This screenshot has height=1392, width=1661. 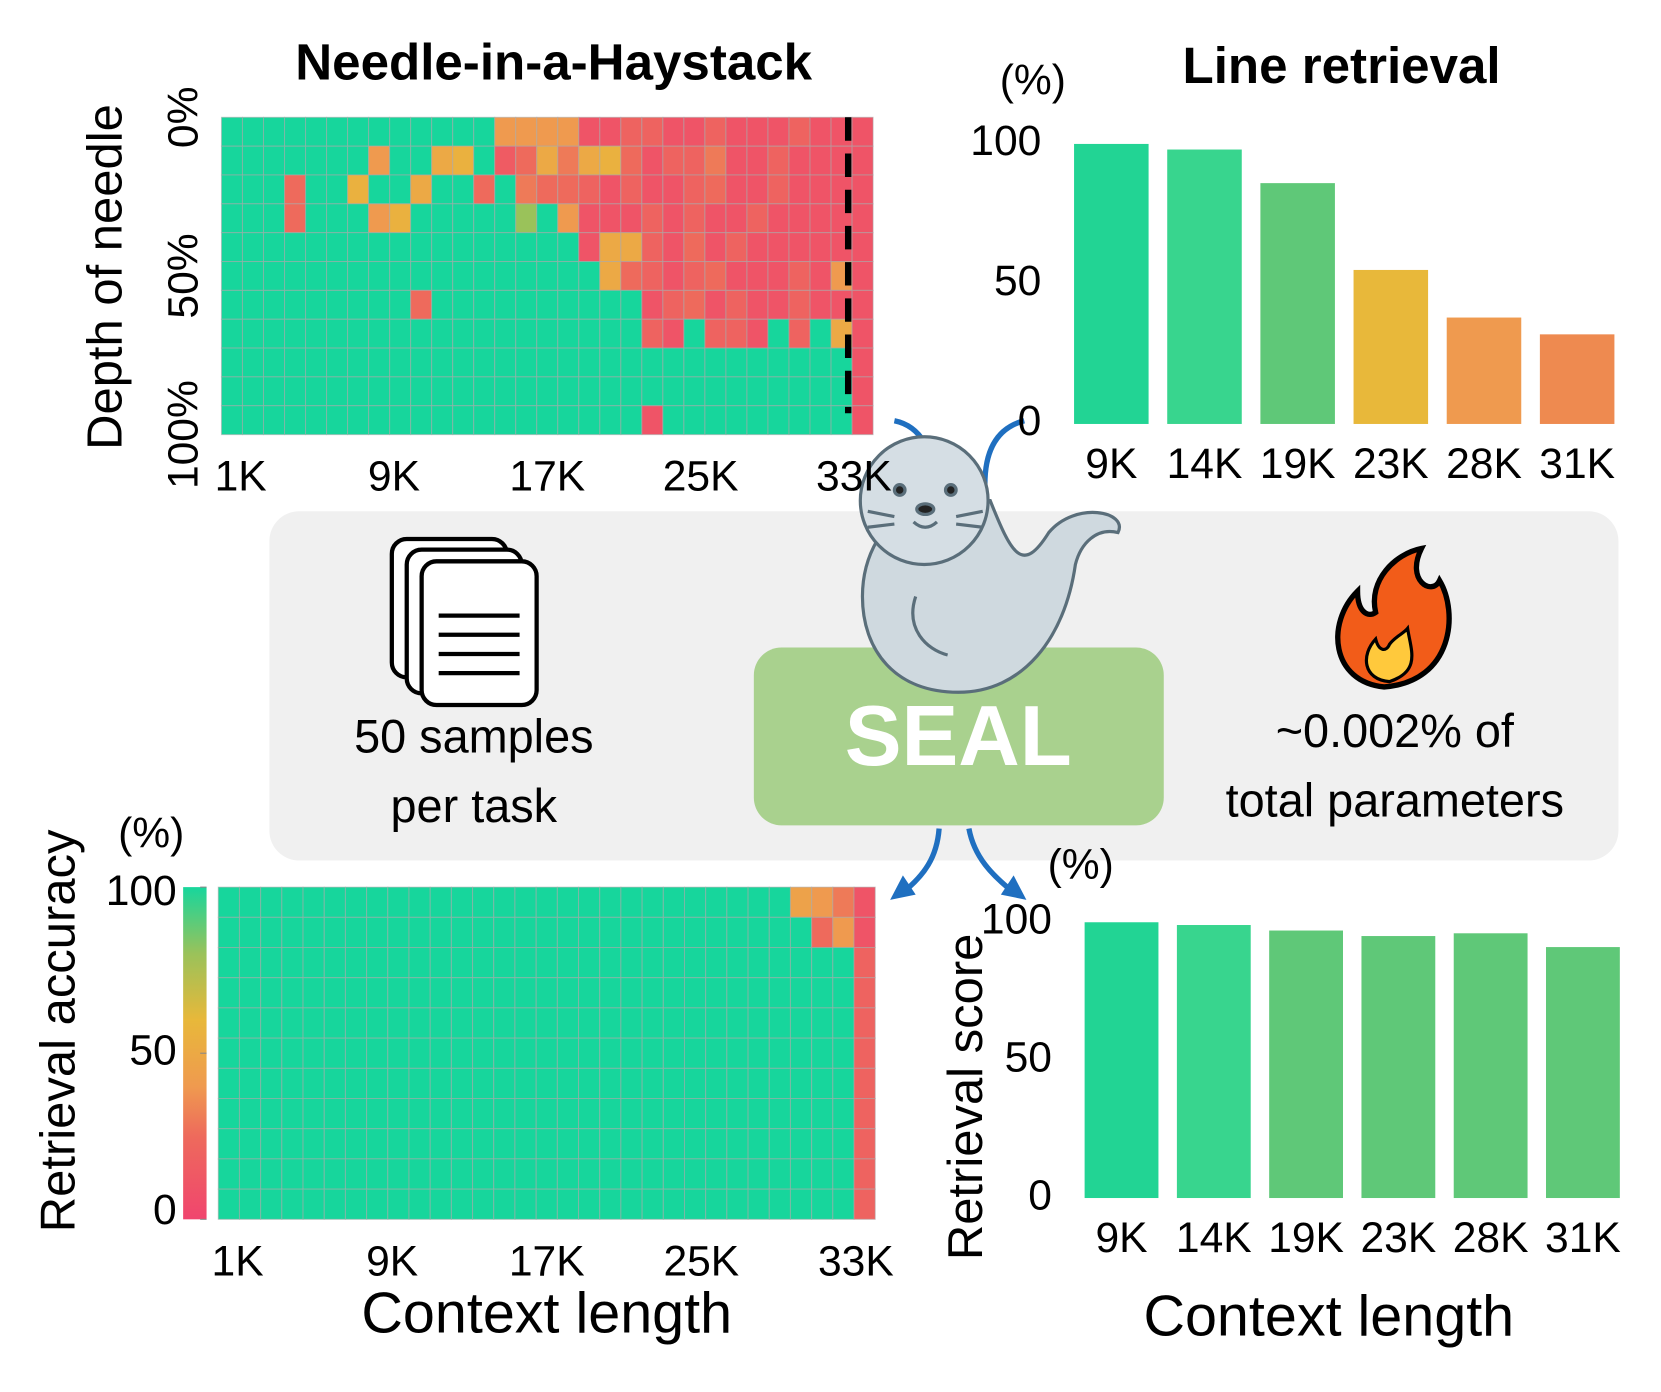 I want to click on x-tick-label: 23K, so click(x=1391, y=464).